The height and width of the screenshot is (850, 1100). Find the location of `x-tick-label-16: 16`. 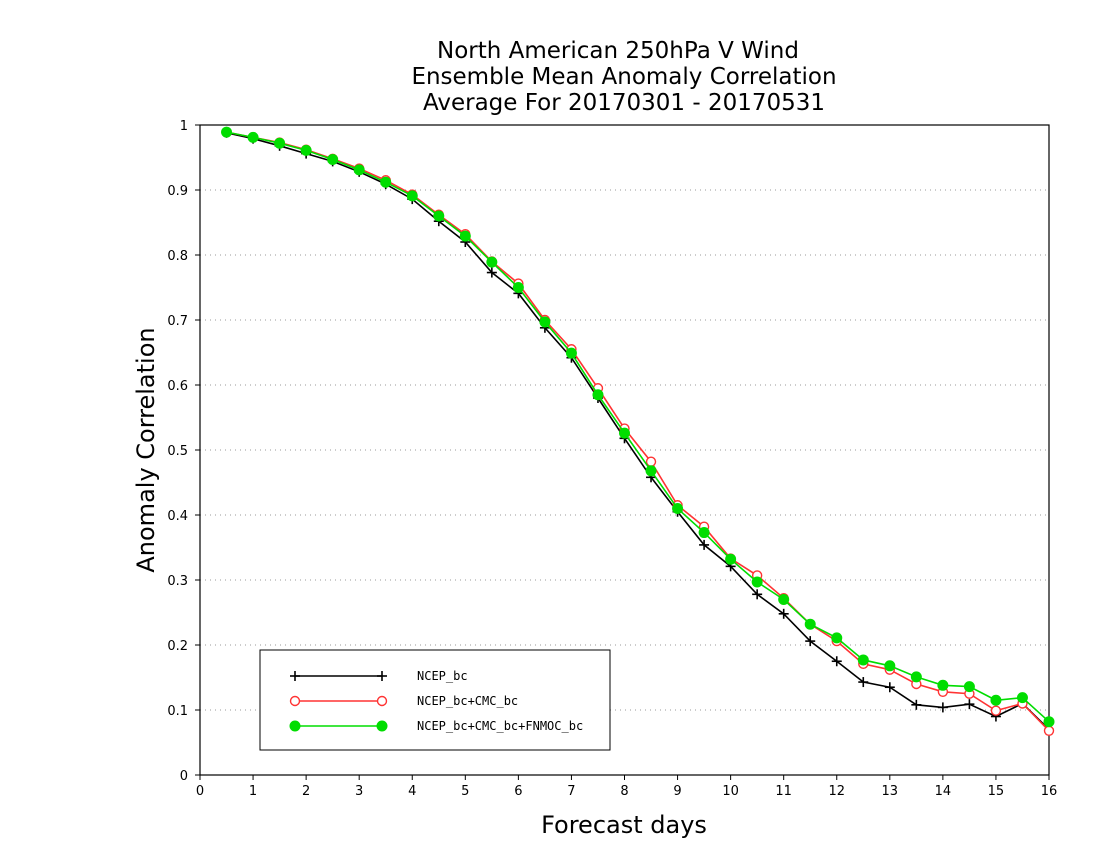

x-tick-label-16: 16 is located at coordinates (1049, 791).